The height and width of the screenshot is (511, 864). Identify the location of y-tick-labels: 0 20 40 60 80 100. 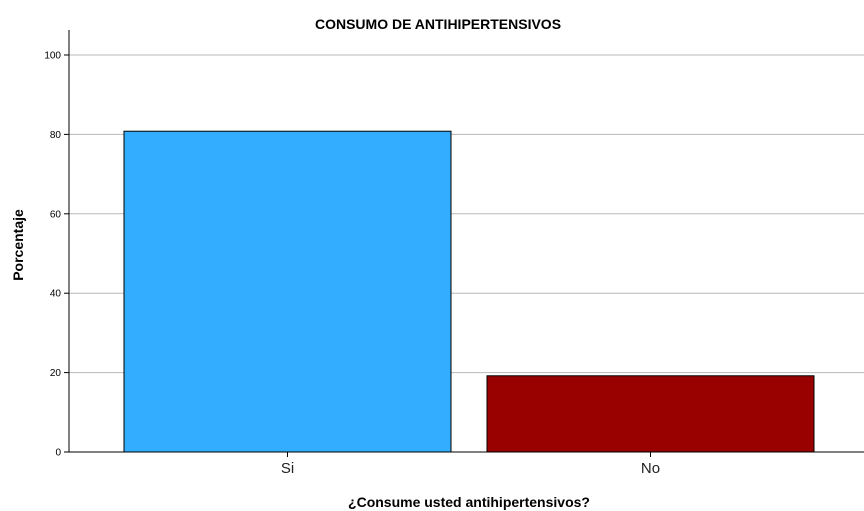
(56, 255).